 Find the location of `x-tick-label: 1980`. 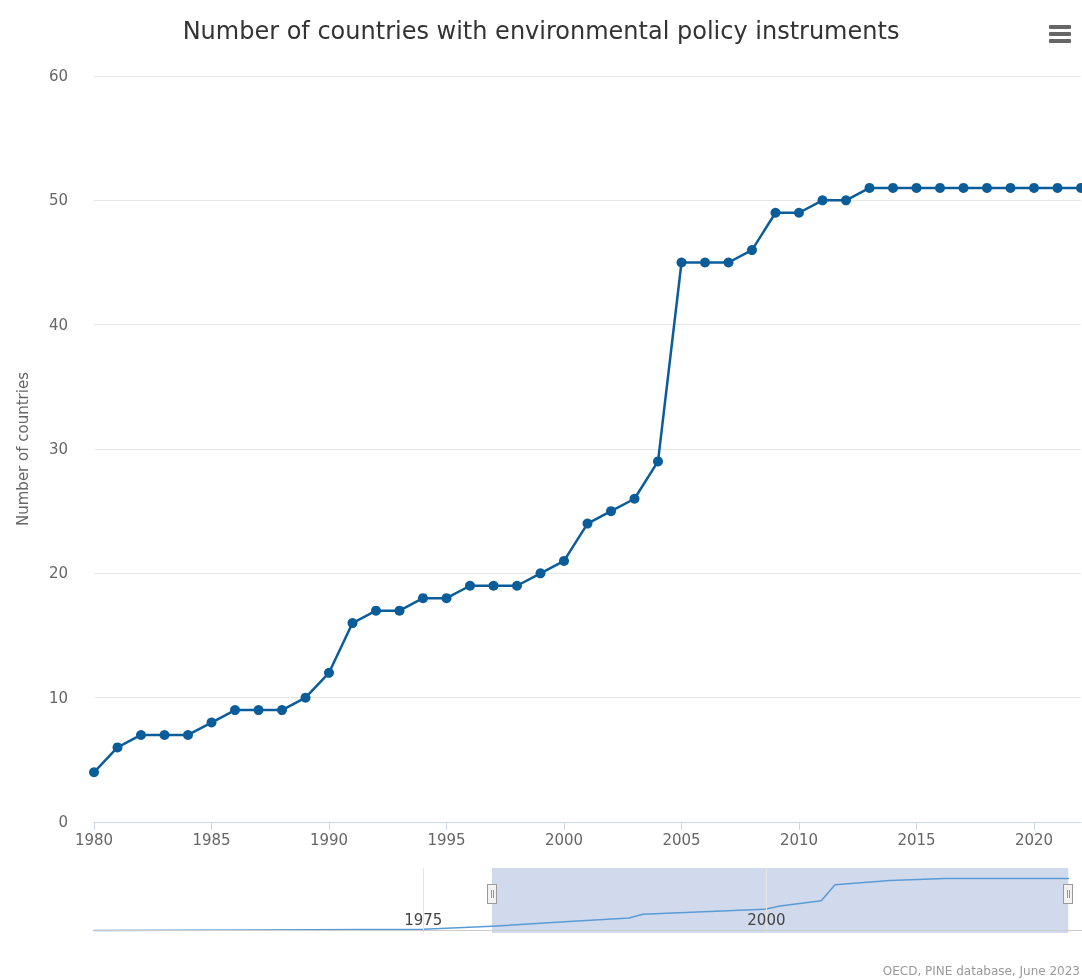

x-tick-label: 1980 is located at coordinates (94, 839).